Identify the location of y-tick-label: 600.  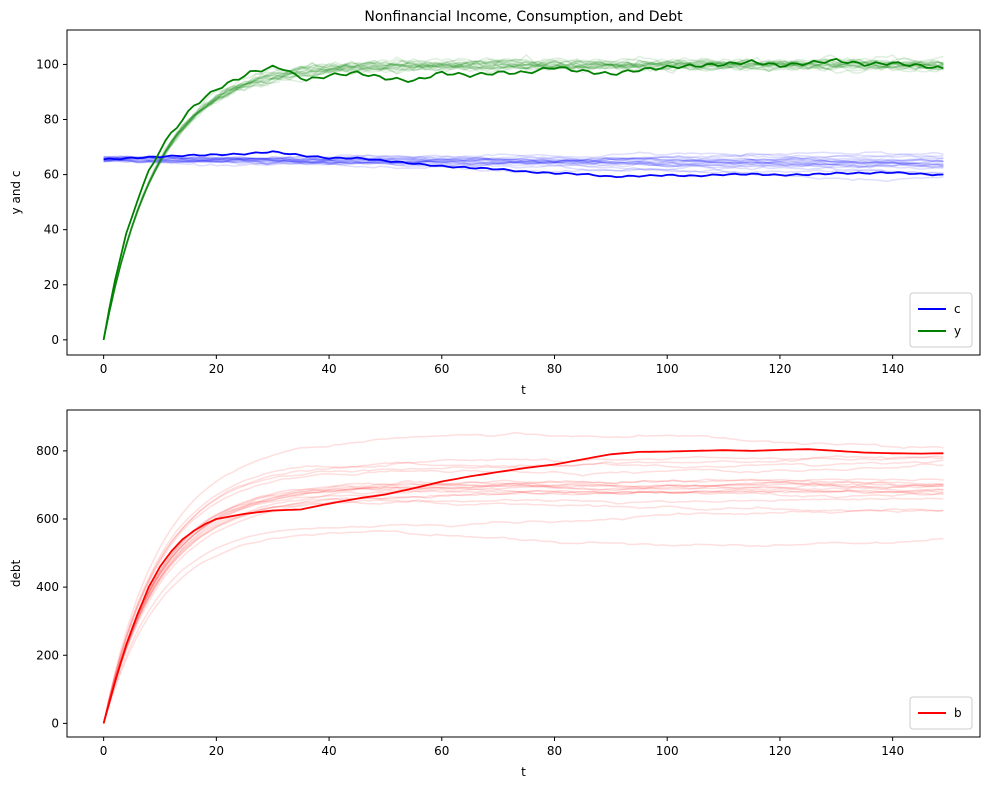
(47, 519).